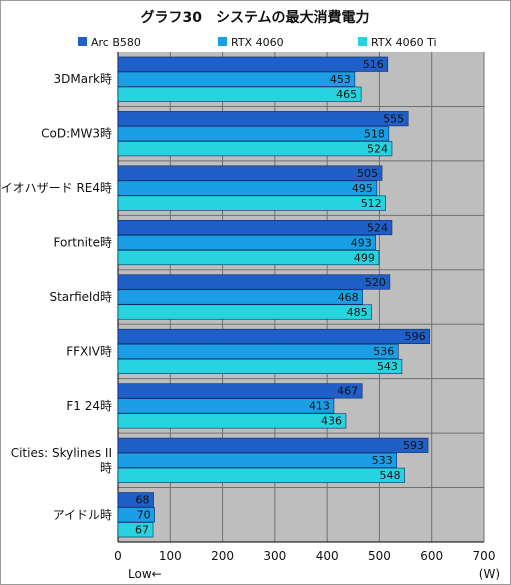 The height and width of the screenshot is (585, 511). What do you see at coordinates (274, 556) in the screenshot?
I see `x-tick-label: 300` at bounding box center [274, 556].